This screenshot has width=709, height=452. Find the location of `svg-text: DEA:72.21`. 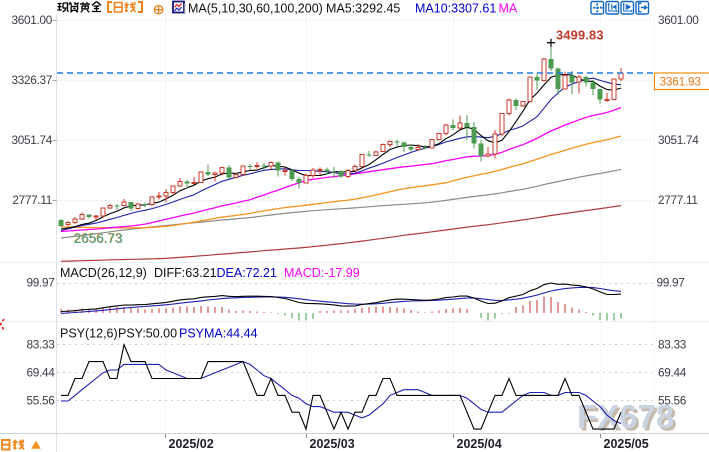

svg-text: DEA:72.21 is located at coordinates (247, 273).